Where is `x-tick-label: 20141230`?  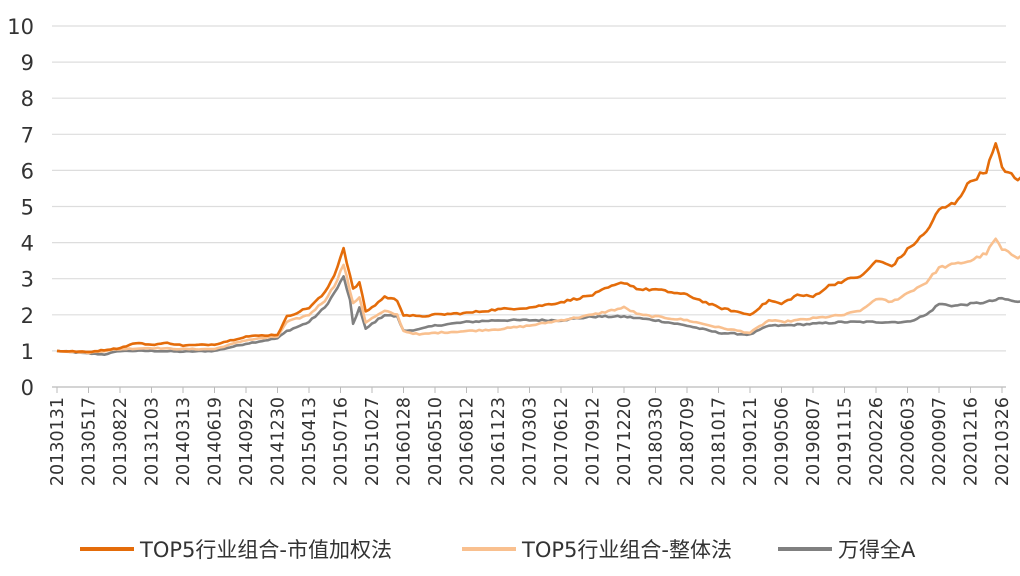 x-tick-label: 20141230 is located at coordinates (279, 441).